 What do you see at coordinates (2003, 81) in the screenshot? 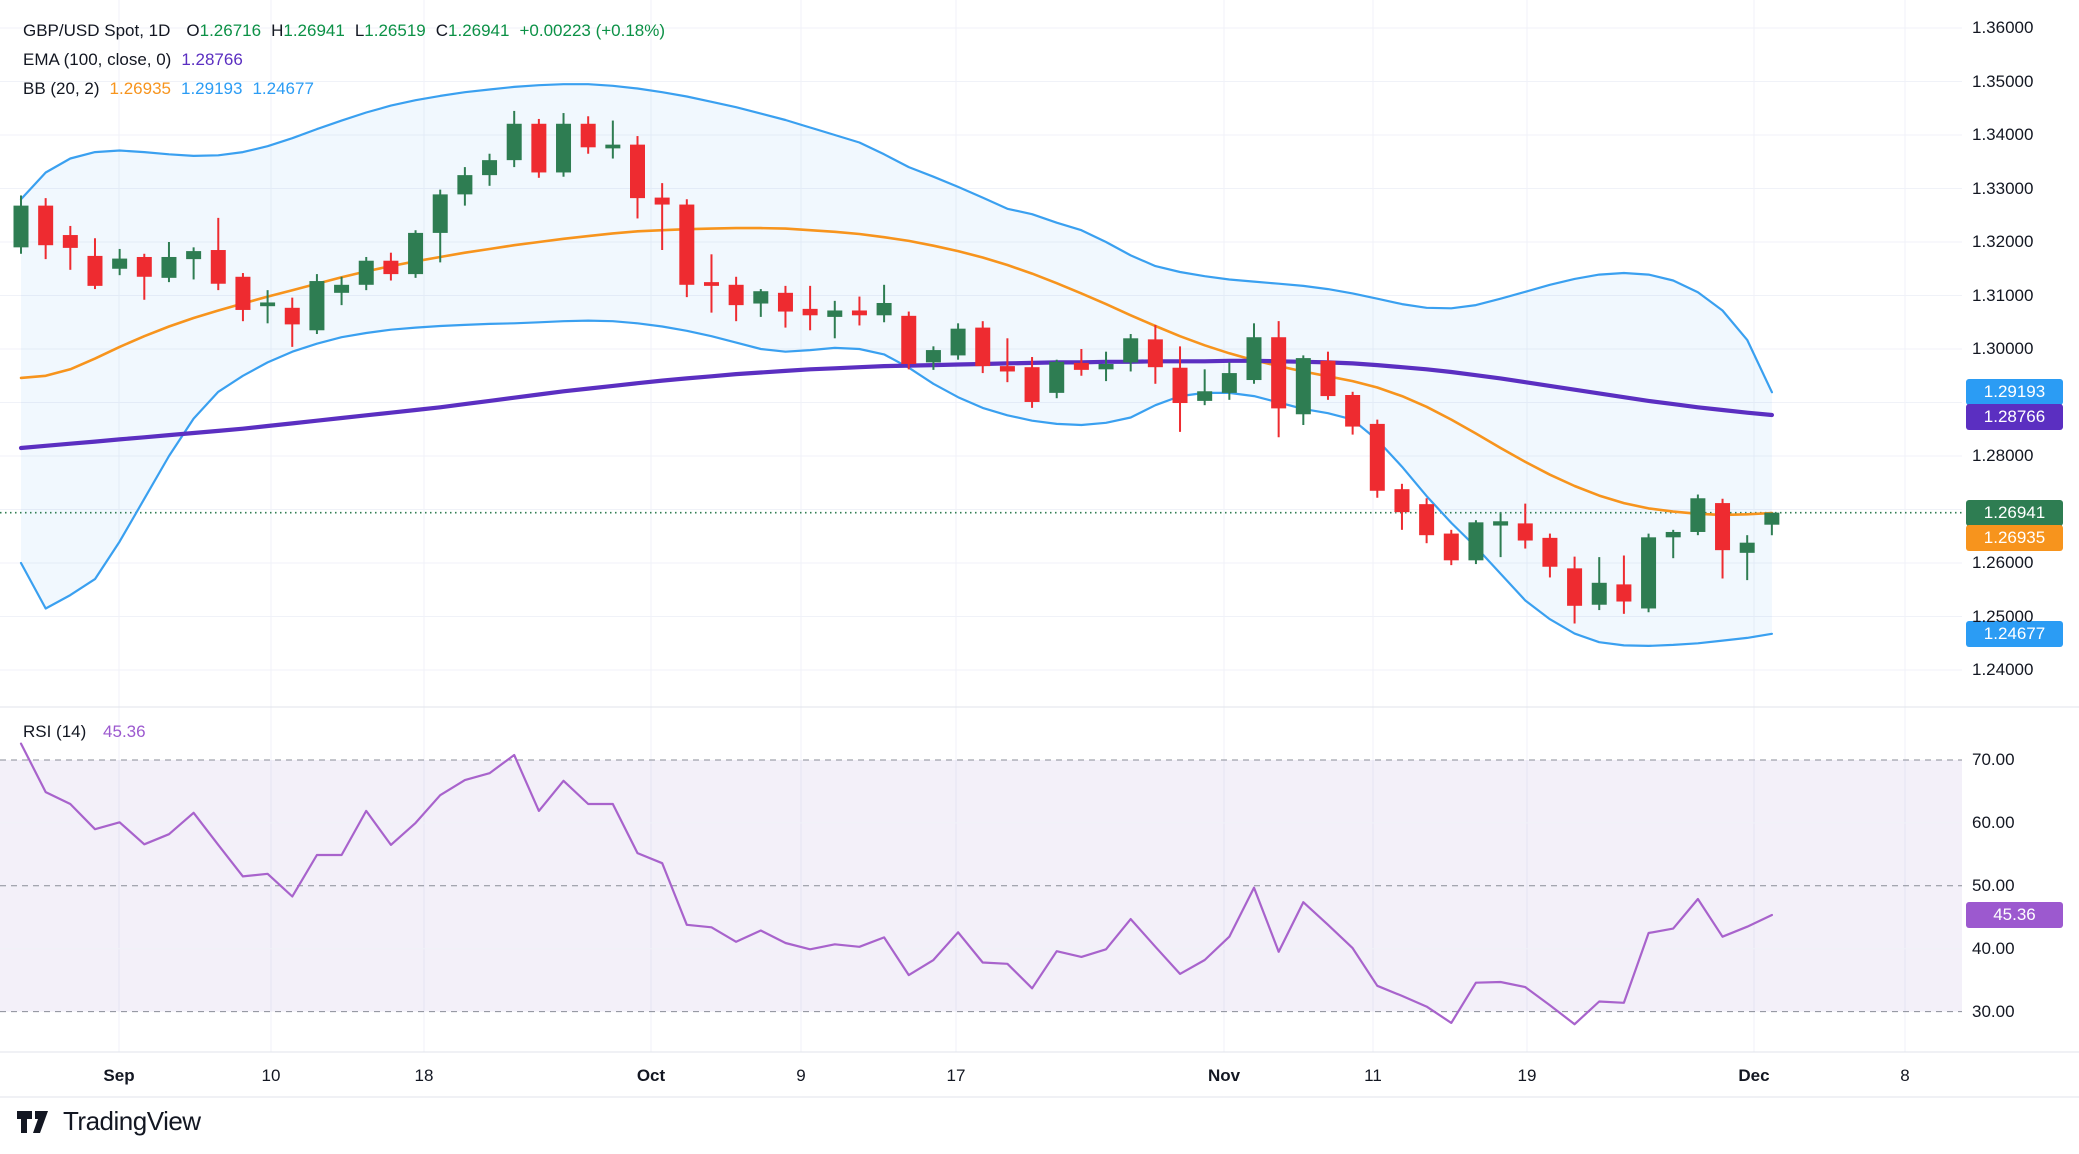
I see `price-axis-label: 1.35000` at bounding box center [2003, 81].